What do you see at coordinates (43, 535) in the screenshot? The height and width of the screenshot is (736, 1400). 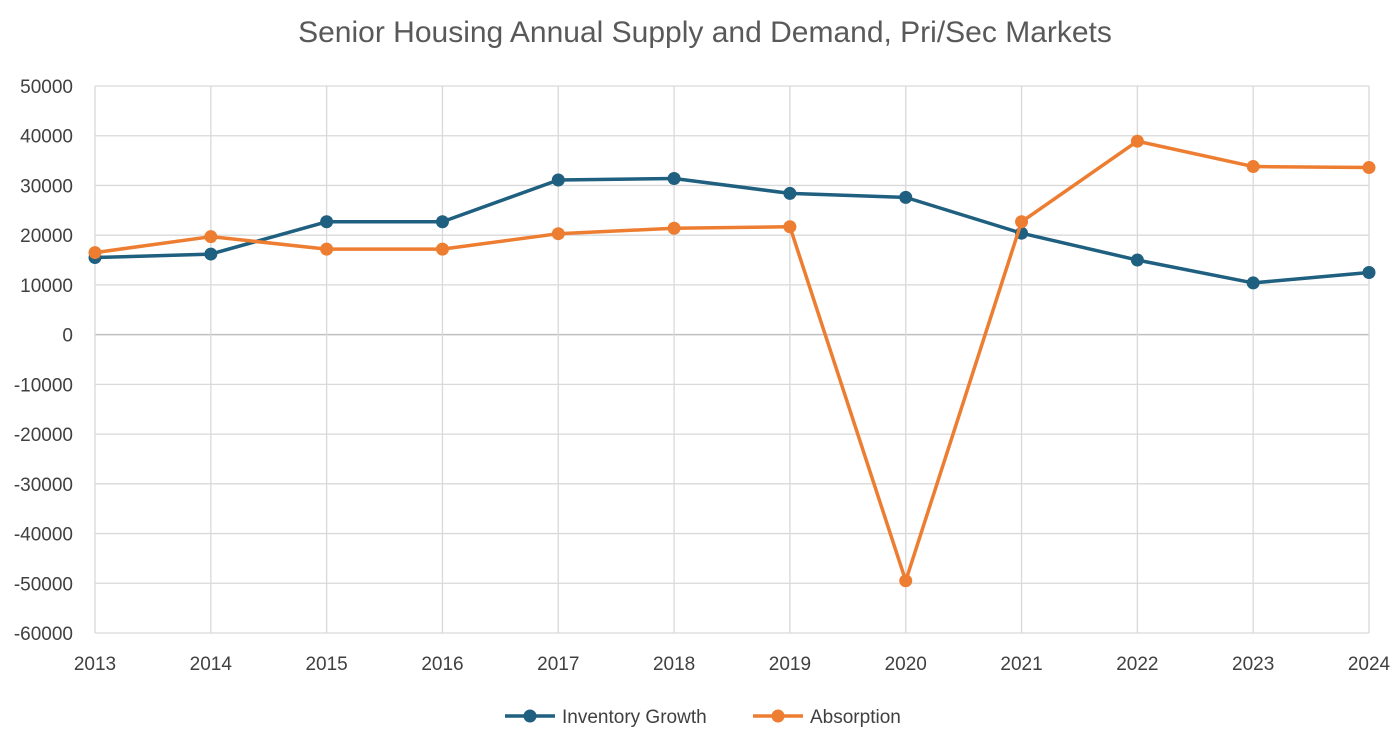 I see `y-tick-label: -40000` at bounding box center [43, 535].